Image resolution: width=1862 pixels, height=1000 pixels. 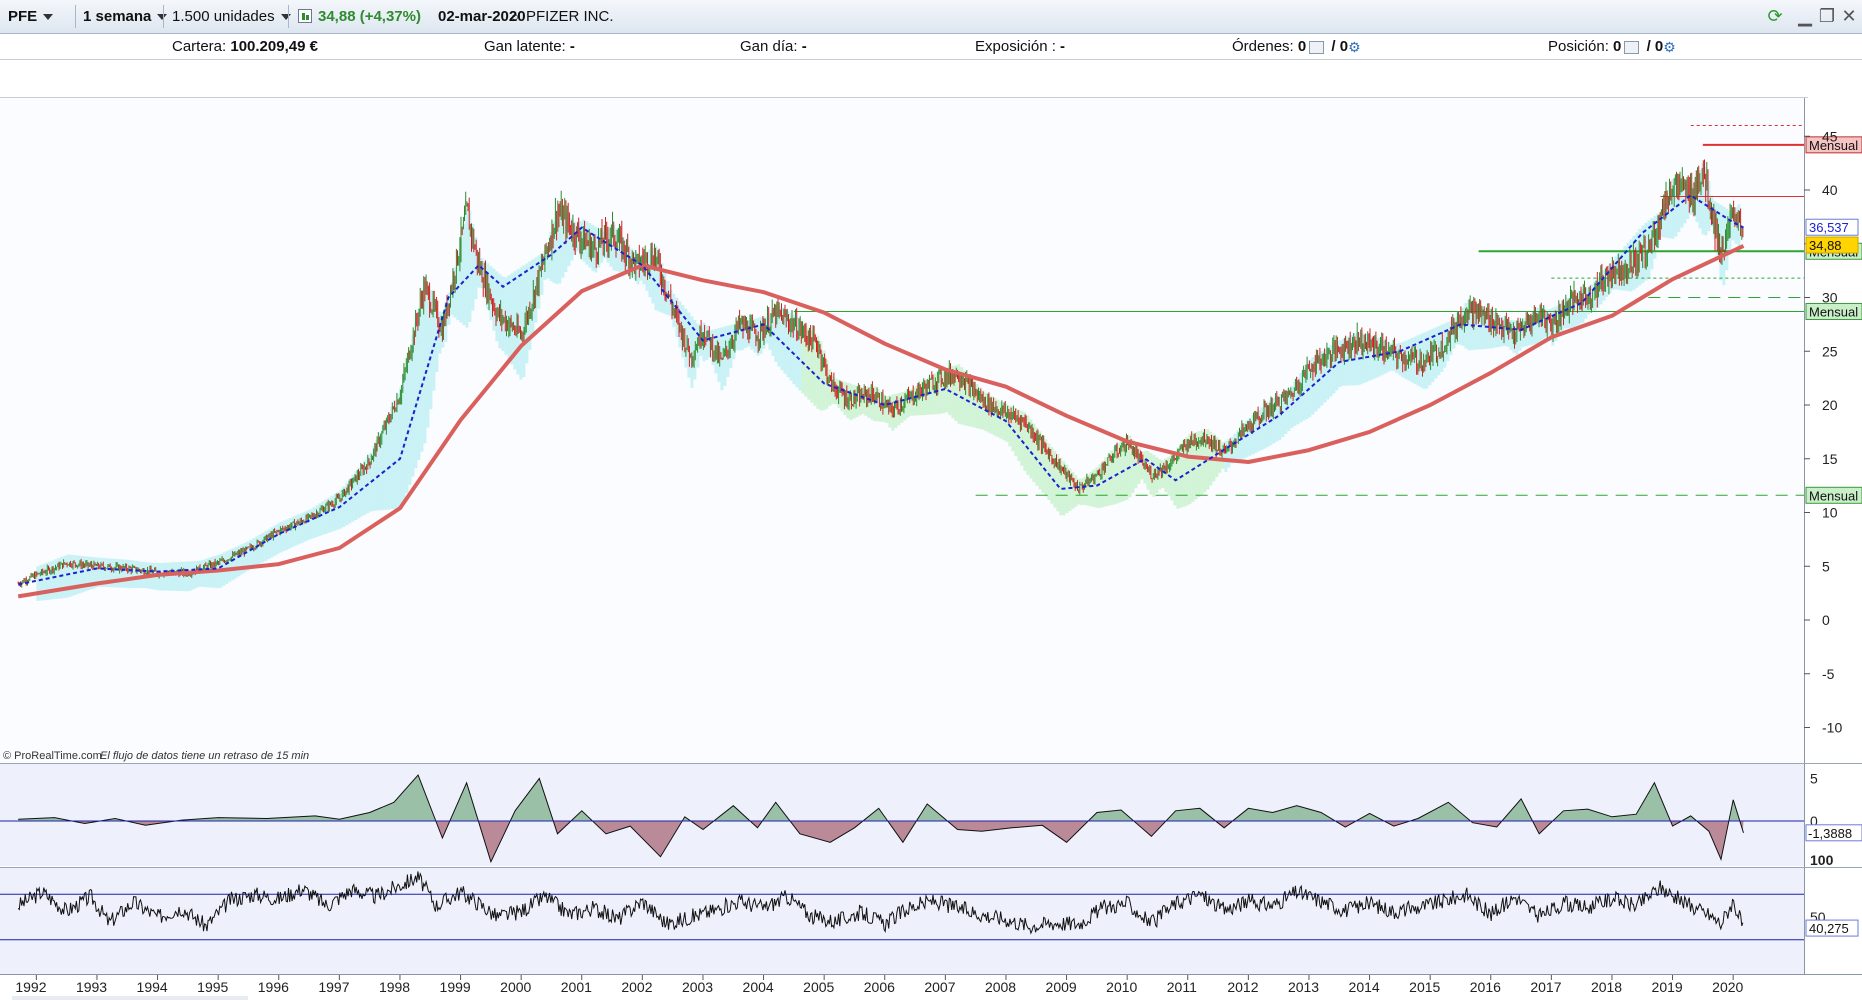 I want to click on quantity-selector: 1.500 unidades, so click(x=231, y=16).